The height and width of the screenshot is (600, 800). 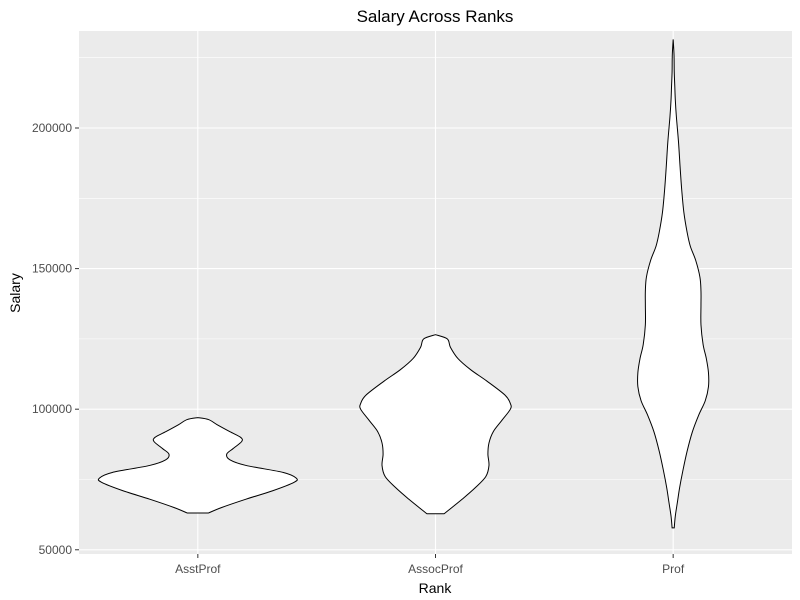 What do you see at coordinates (435, 569) in the screenshot?
I see `x-tick-label: AssocProf` at bounding box center [435, 569].